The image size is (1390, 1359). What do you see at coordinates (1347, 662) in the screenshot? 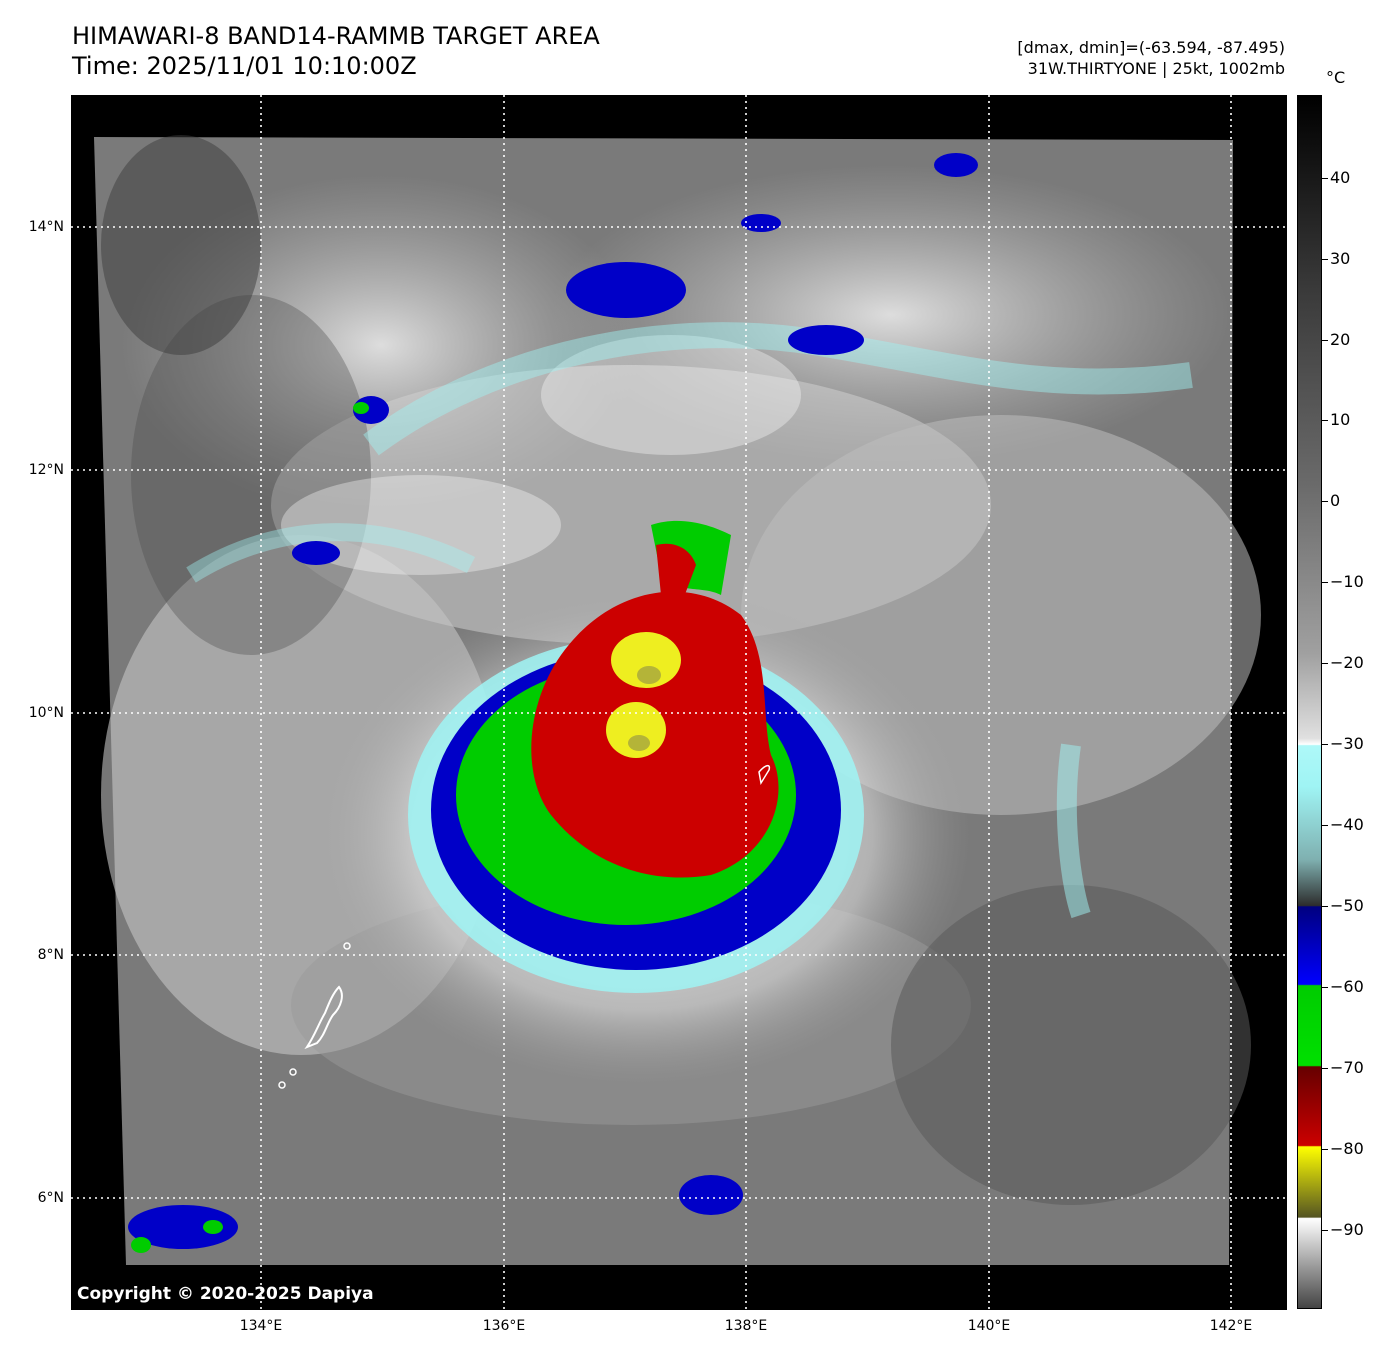
I see `colorbar-label-minus20: −20` at bounding box center [1347, 662].